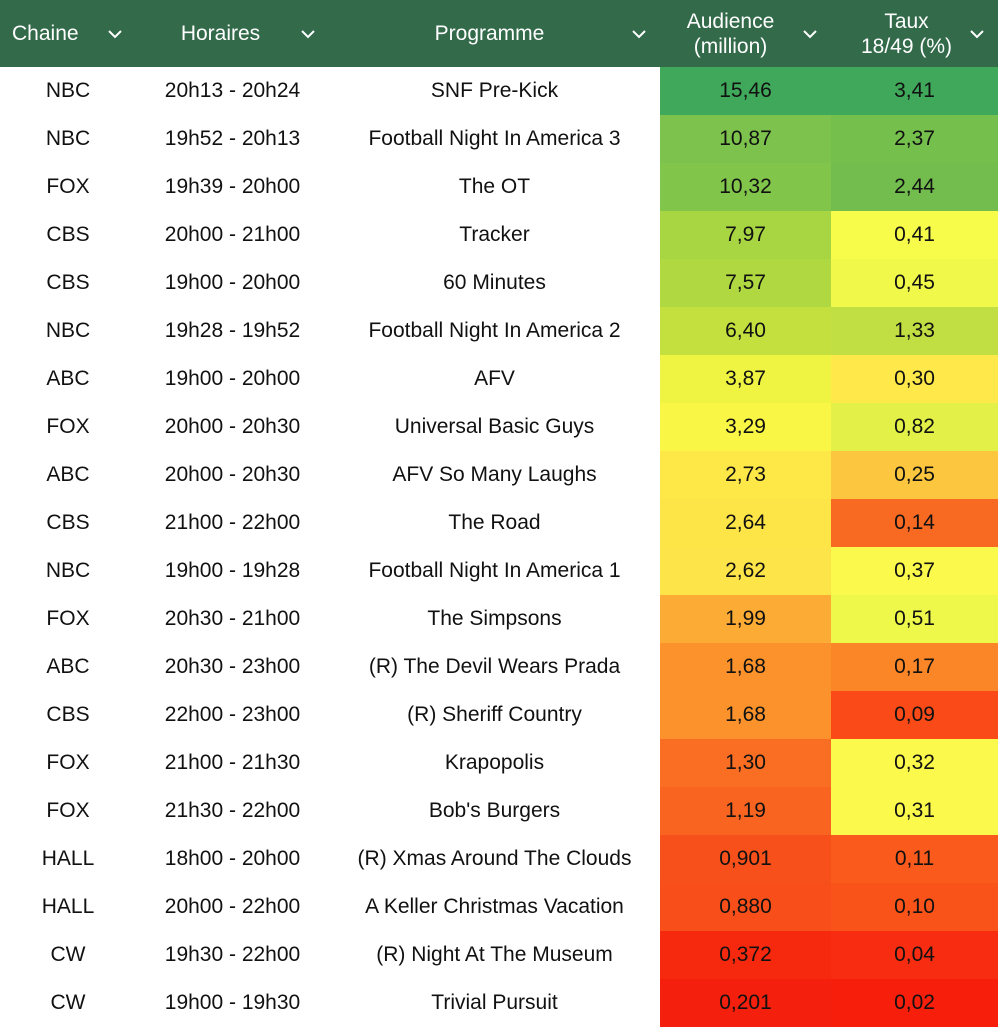 The image size is (998, 1027). I want to click on cell-audience: 7,97, so click(745, 235).